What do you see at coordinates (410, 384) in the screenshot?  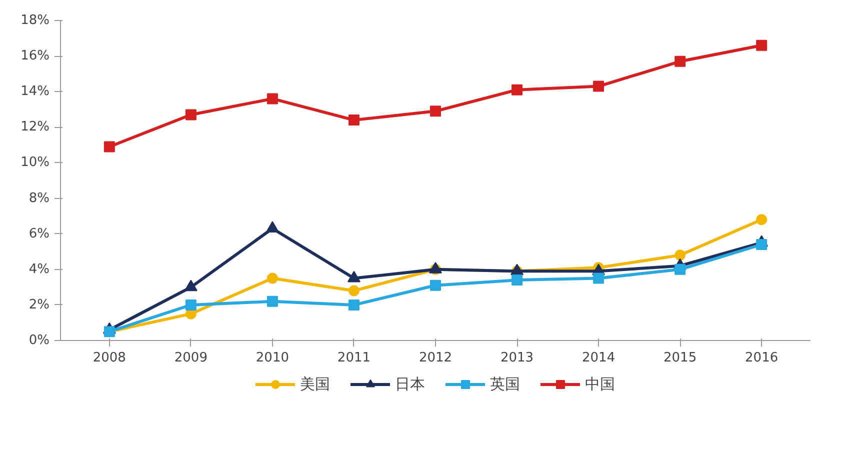 I see `legend-label: 日本` at bounding box center [410, 384].